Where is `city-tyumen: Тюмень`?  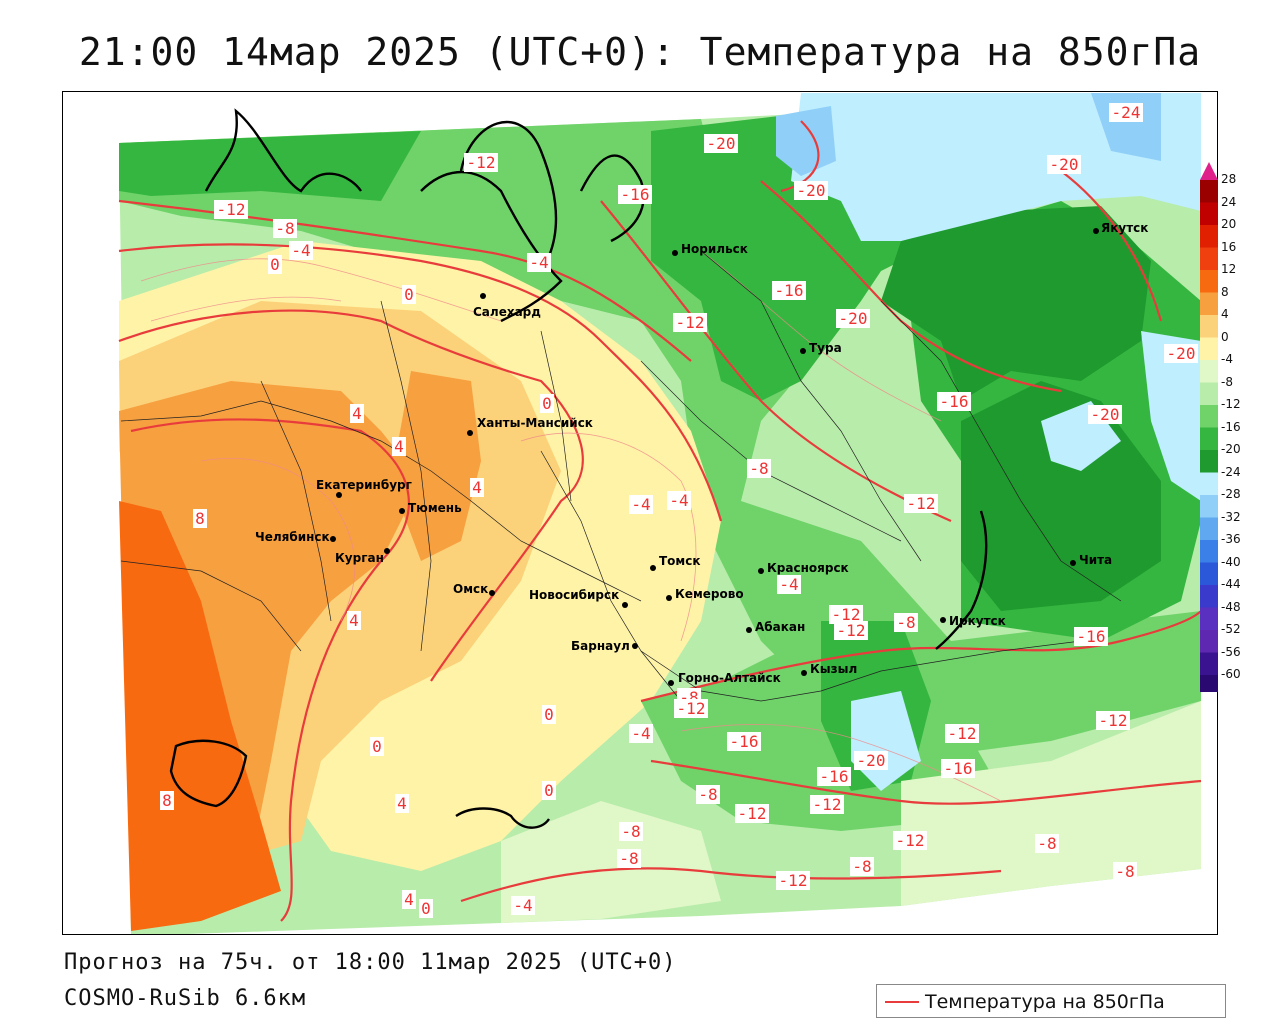 city-tyumen: Тюмень is located at coordinates (430, 508).